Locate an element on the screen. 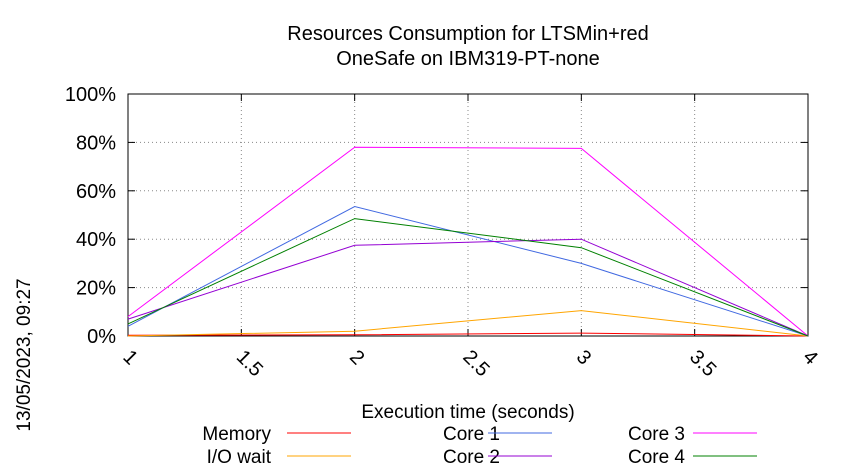  y-tick-label: 80% is located at coordinates (96, 143).